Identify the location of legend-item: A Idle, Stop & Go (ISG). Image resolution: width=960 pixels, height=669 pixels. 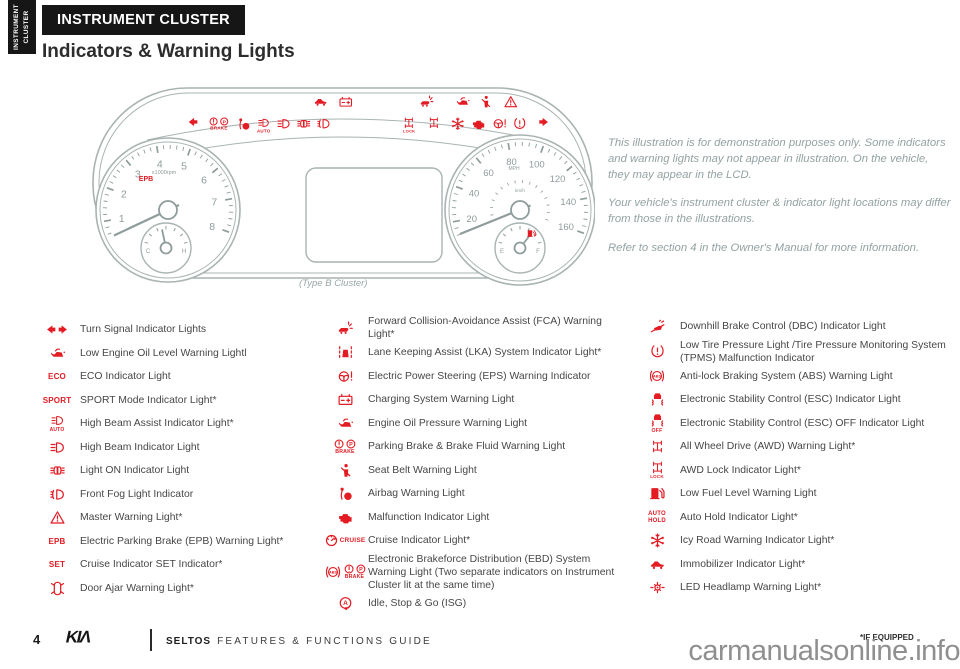
(480, 604).